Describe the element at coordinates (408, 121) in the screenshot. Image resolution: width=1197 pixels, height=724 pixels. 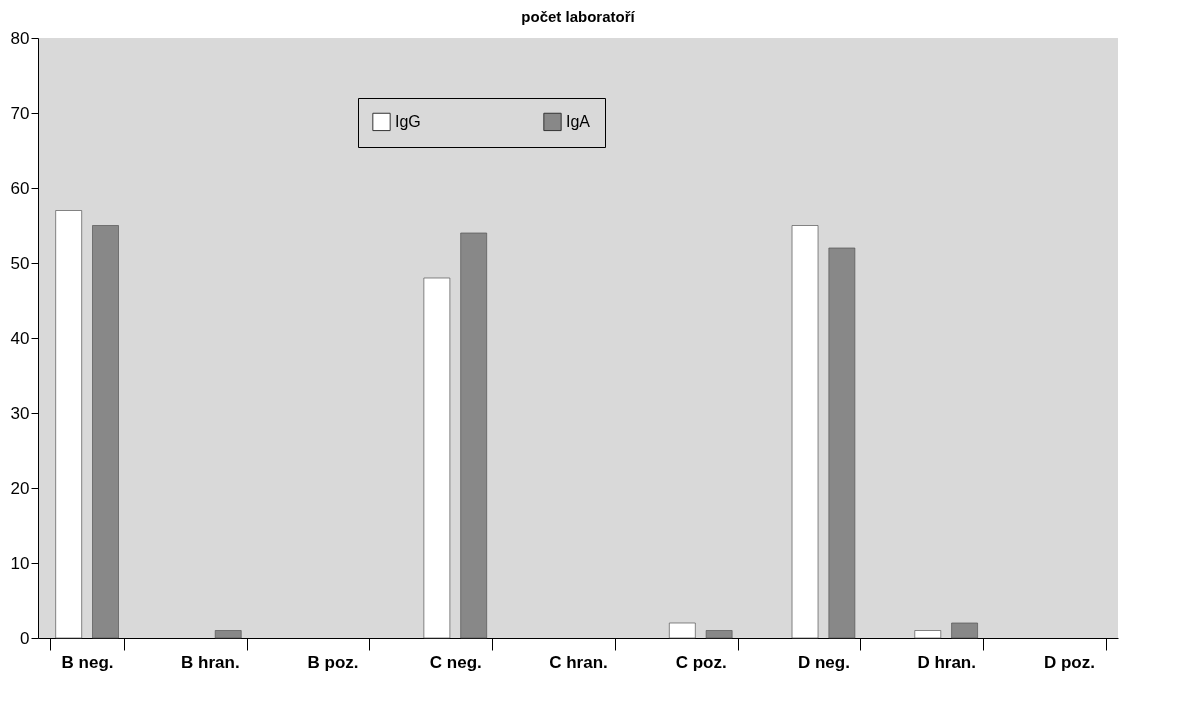
I see `legend-label: IgG` at that location.